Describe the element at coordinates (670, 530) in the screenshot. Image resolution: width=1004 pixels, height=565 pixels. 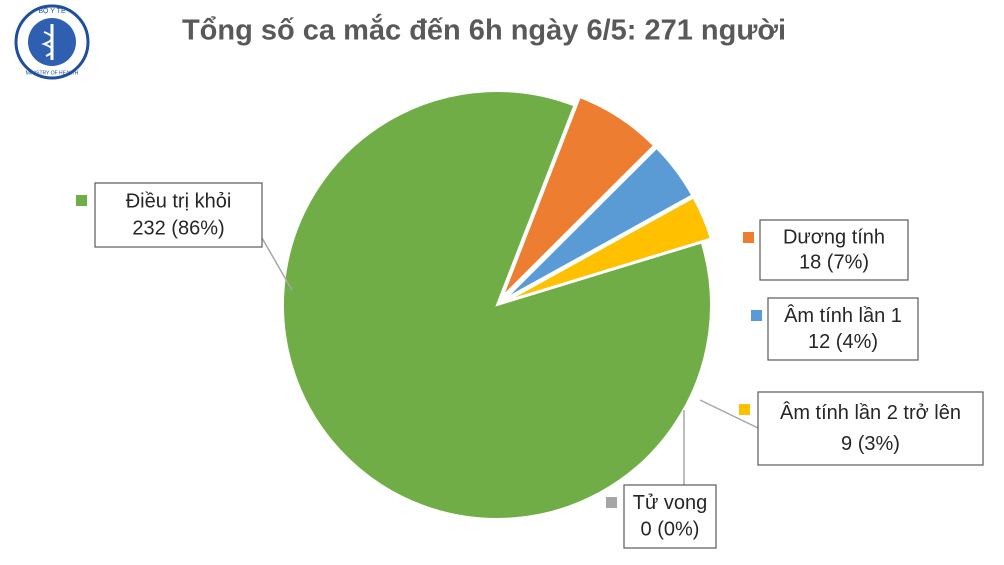
I see `label-value: 0 (0%)` at that location.